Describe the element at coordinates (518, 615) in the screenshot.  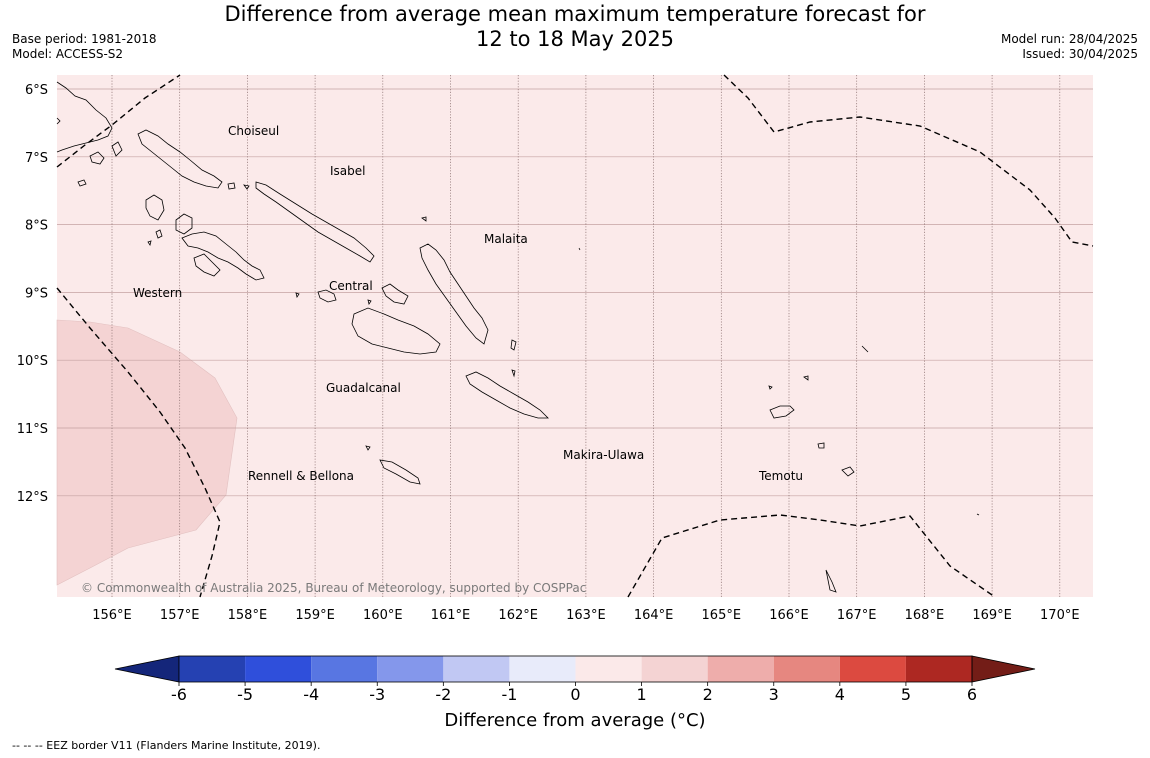
I see `lon-label: 162°E` at that location.